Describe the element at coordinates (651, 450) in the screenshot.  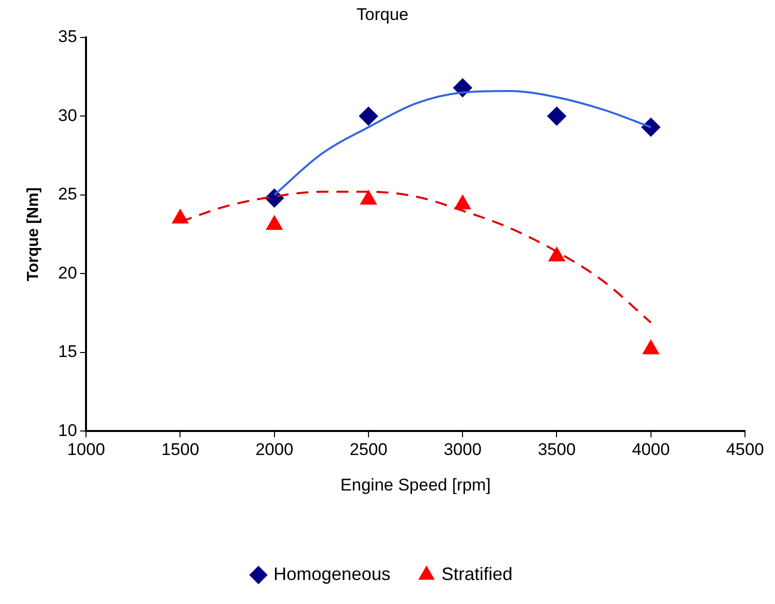
I see `x-tick-label: 4000` at that location.